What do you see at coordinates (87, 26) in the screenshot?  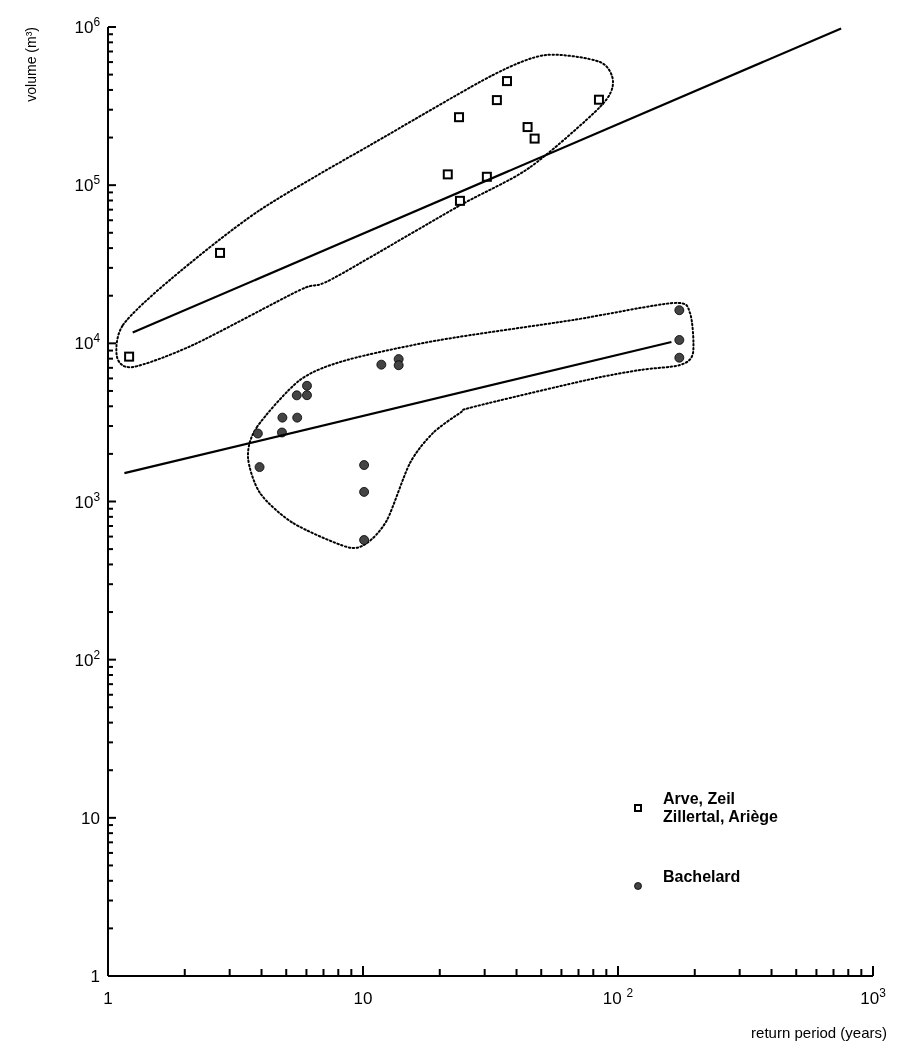 I see `y-tick-label: 10$^{6}$` at bounding box center [87, 26].